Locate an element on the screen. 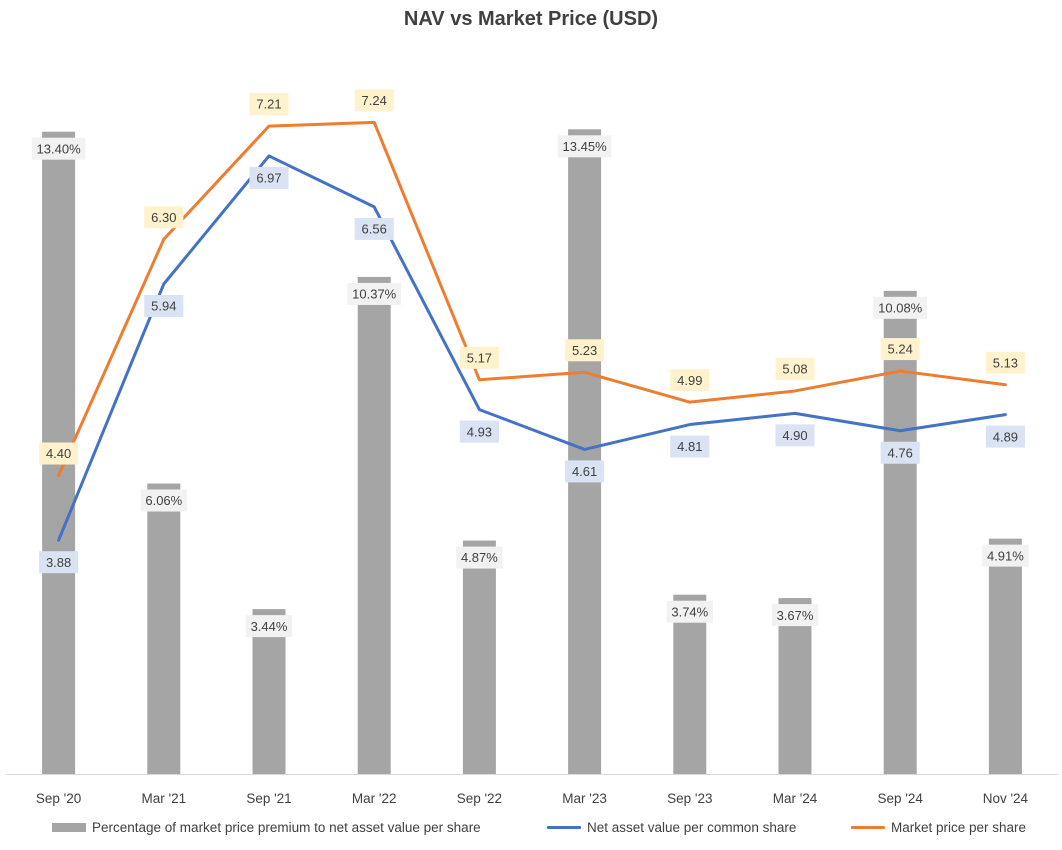 Image resolution: width=1062 pixels, height=850 pixels. bar-label-8-bg is located at coordinates (900, 307).